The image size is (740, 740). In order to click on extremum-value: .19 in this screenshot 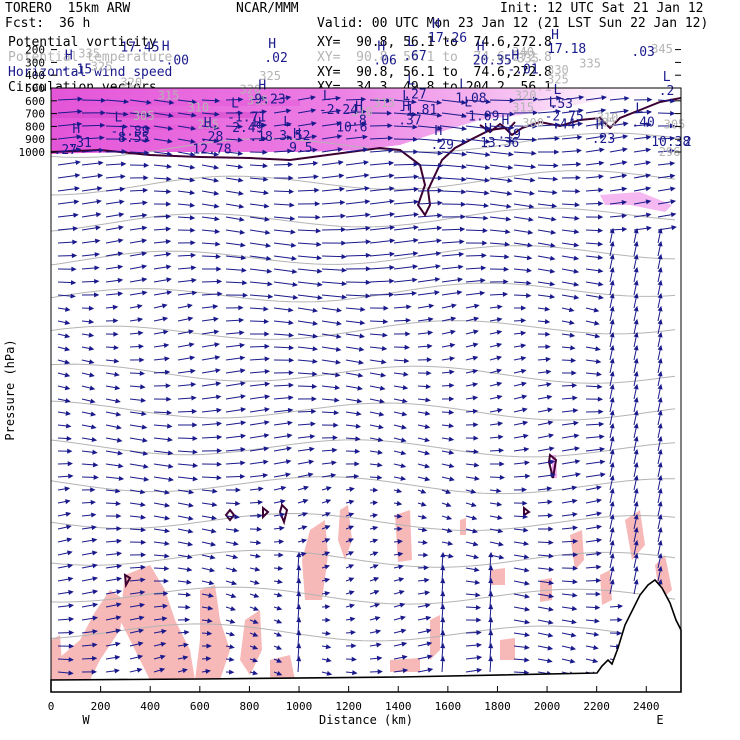, I will do `click(509, 135)`.